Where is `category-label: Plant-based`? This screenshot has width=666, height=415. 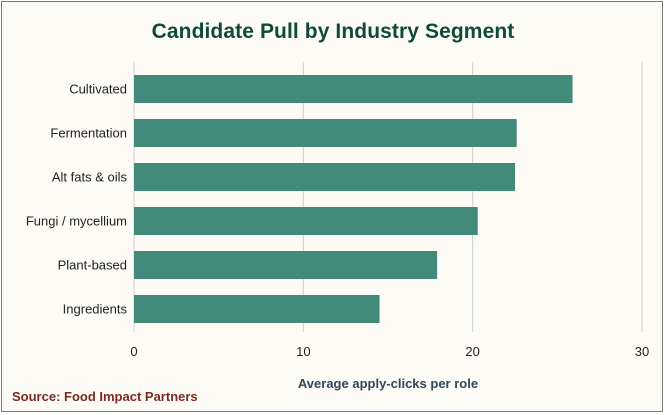
category-label: Plant-based is located at coordinates (92, 265).